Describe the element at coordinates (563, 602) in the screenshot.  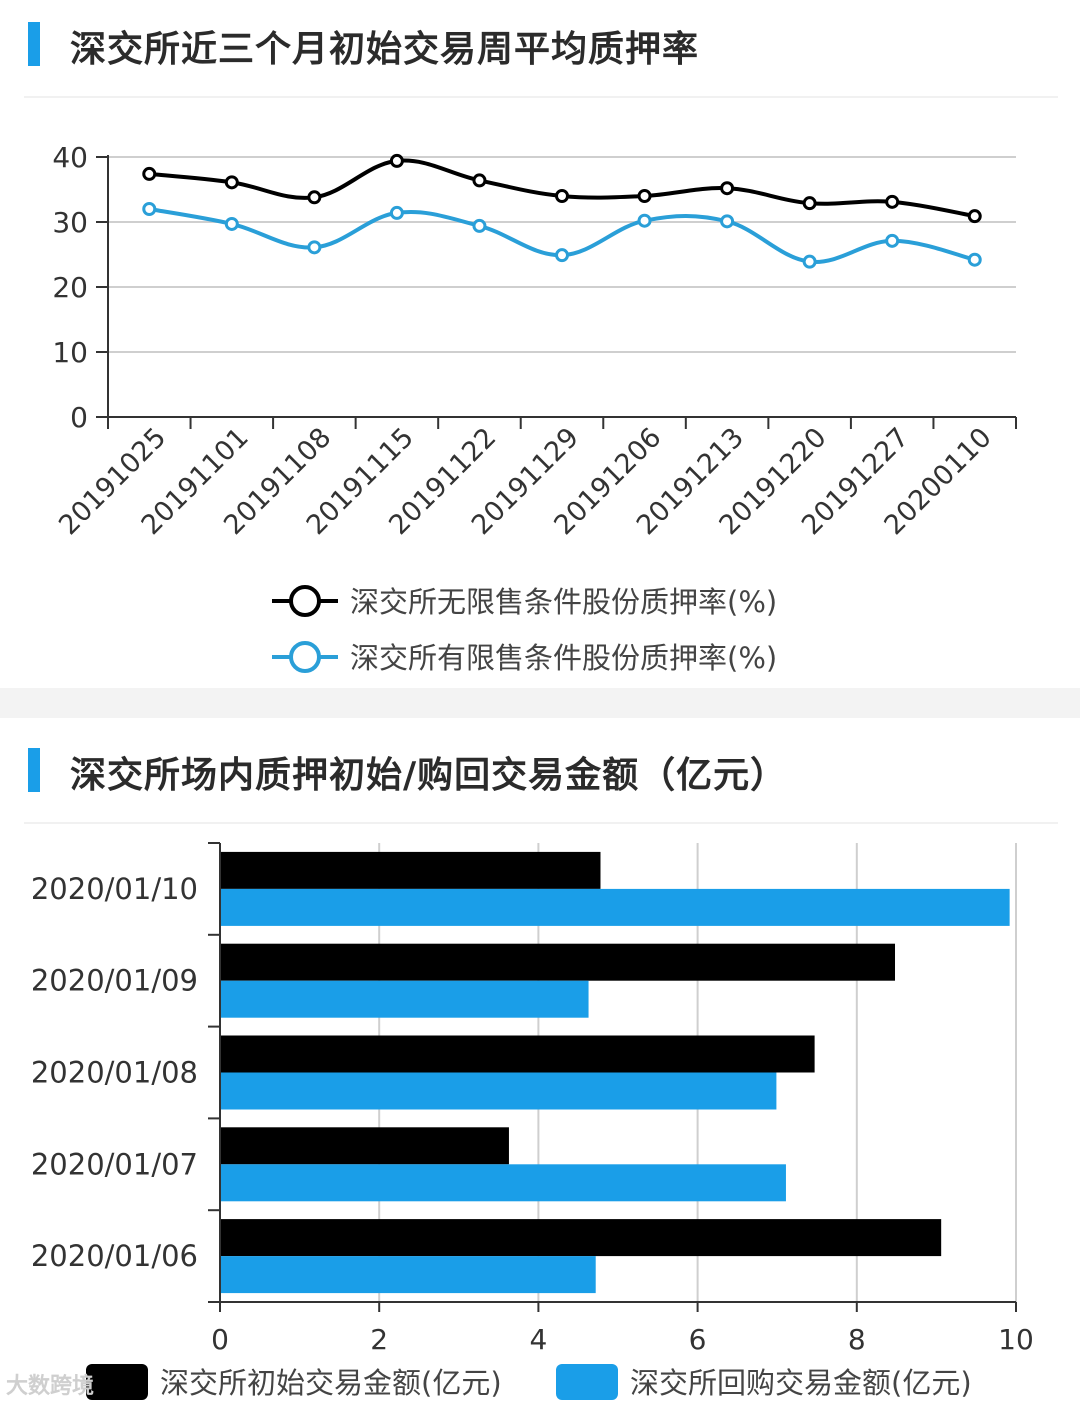
I see `legend-label: 深交所无限售条件股份质押率(%)` at that location.